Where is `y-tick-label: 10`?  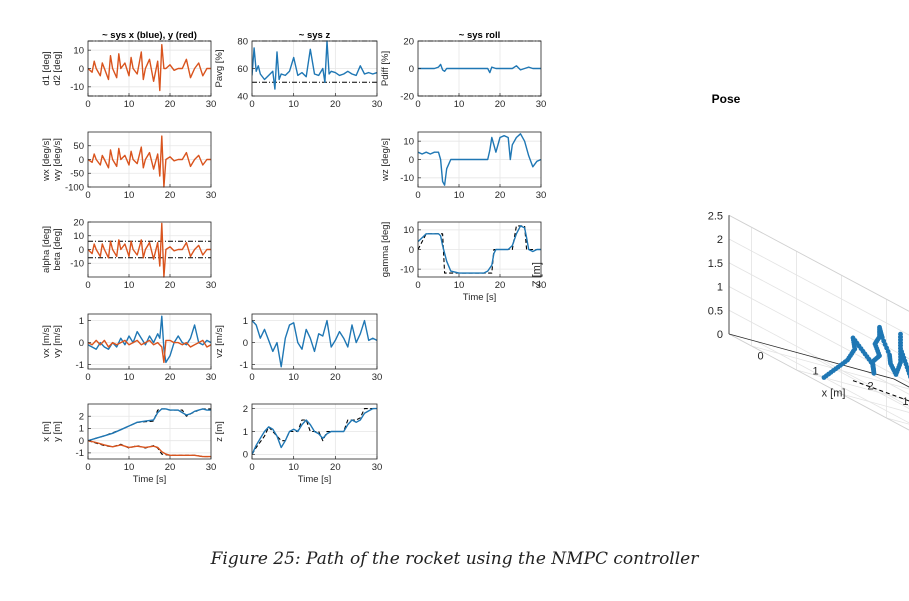
y-tick-label: 10 is located at coordinates (408, 141).